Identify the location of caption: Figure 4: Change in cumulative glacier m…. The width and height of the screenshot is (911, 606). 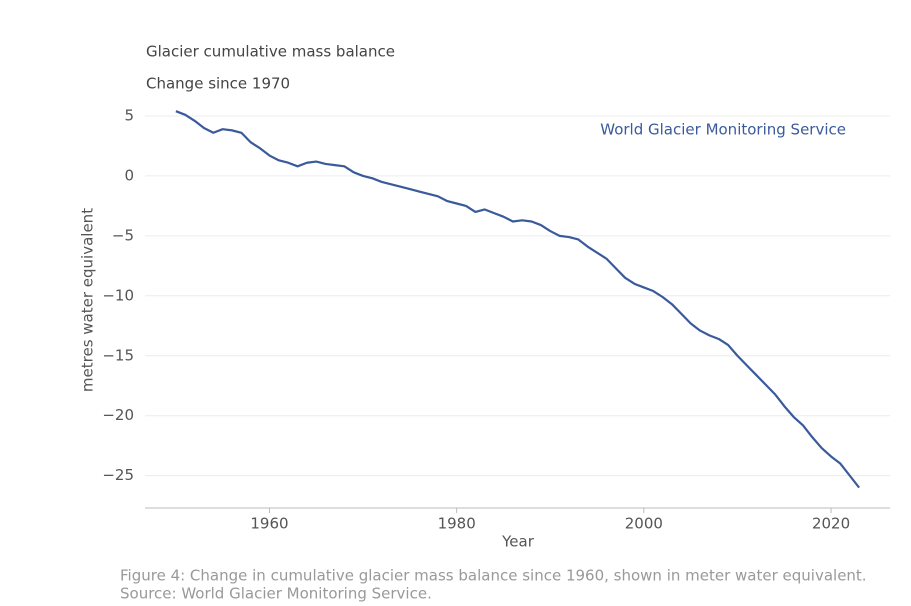
(493, 576).